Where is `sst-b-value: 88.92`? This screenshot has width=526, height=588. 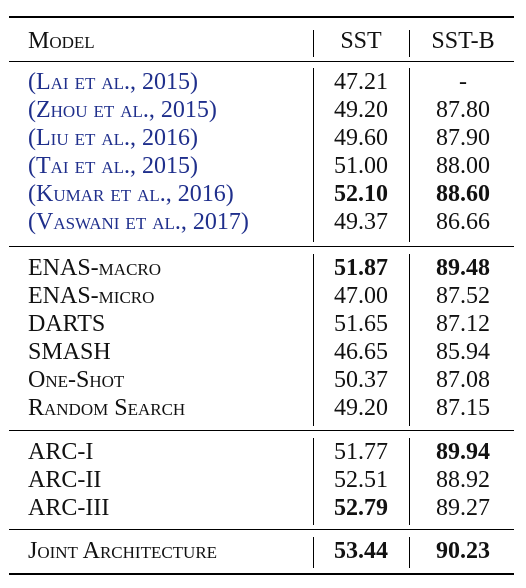 sst-b-value: 88.92 is located at coordinates (463, 480).